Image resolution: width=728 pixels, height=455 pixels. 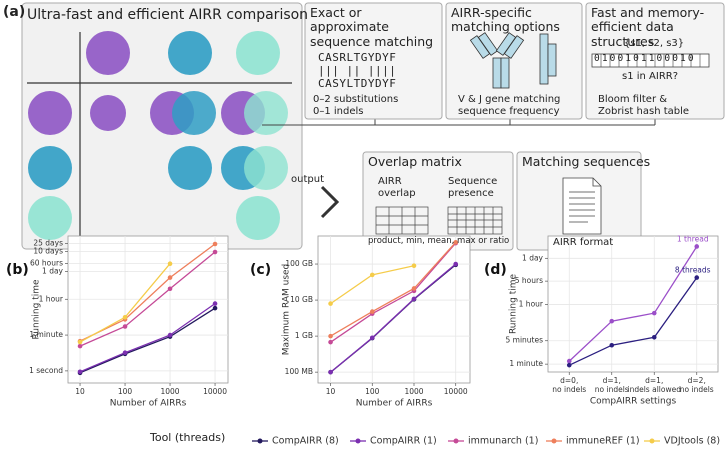 I want to click on sequence-match: ||| || ||||, so click(x=357, y=70).